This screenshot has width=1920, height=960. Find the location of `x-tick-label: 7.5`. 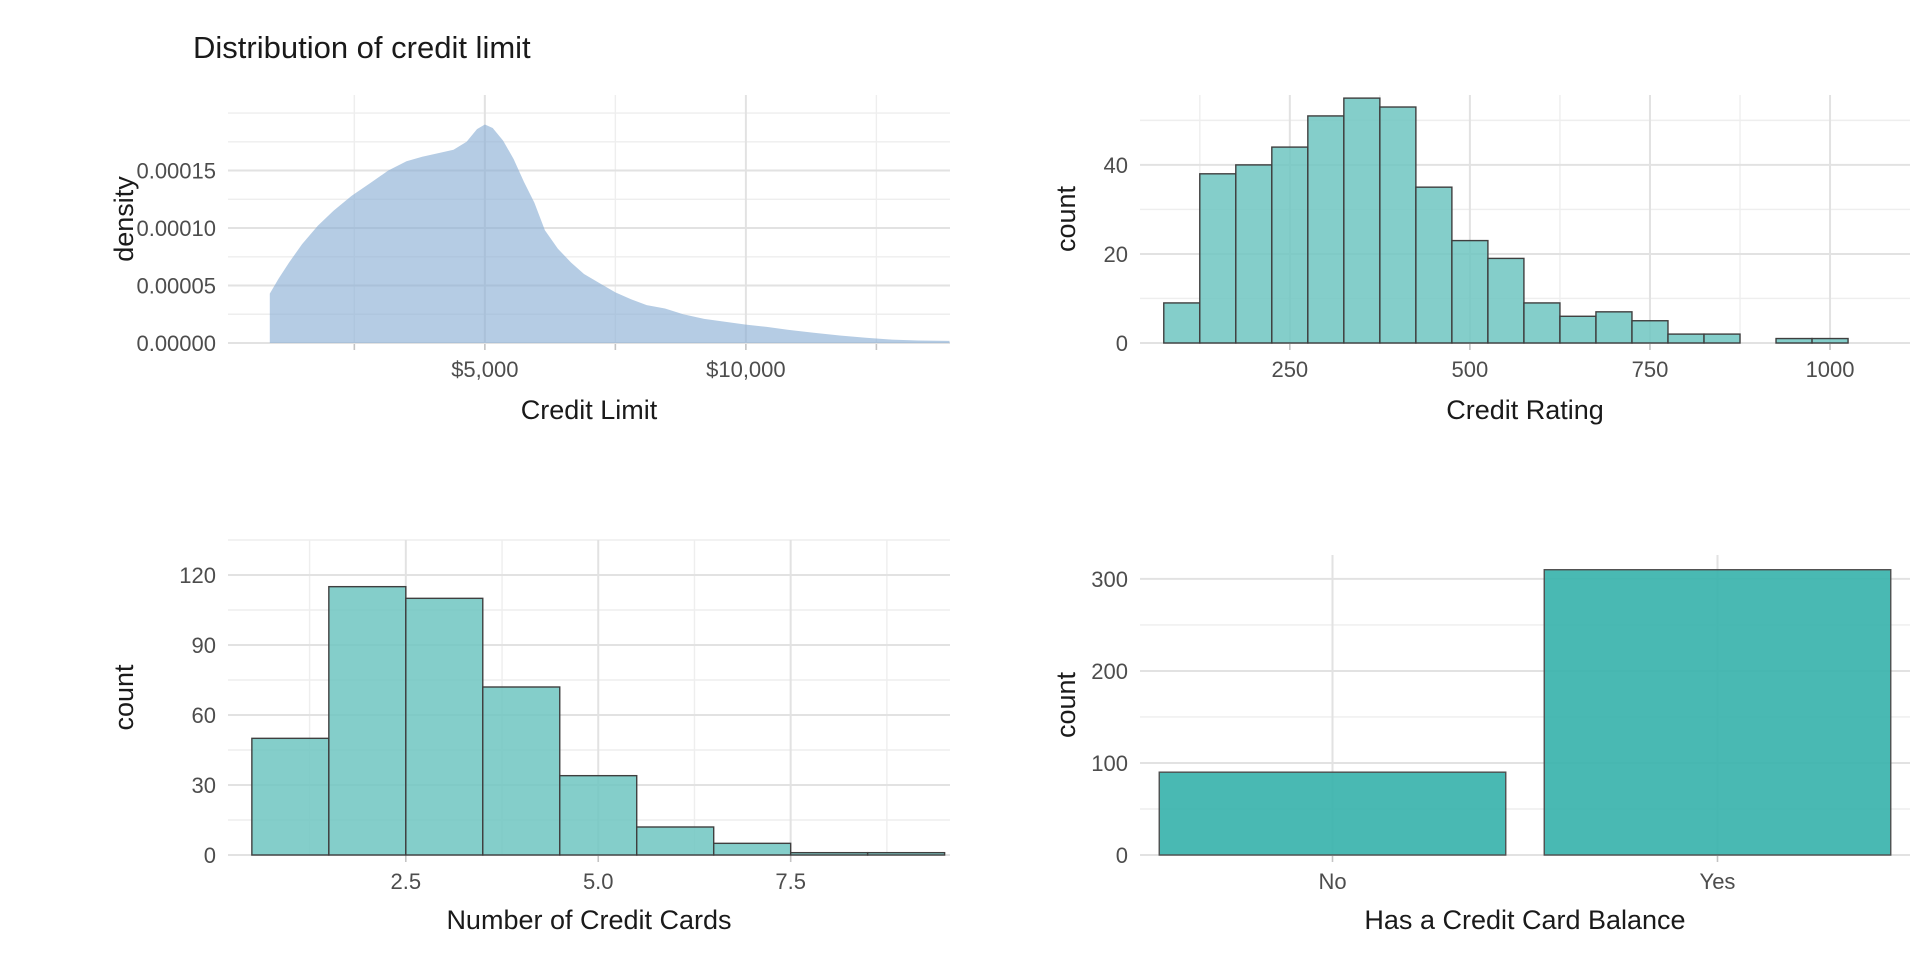

x-tick-label: 7.5 is located at coordinates (790, 881).